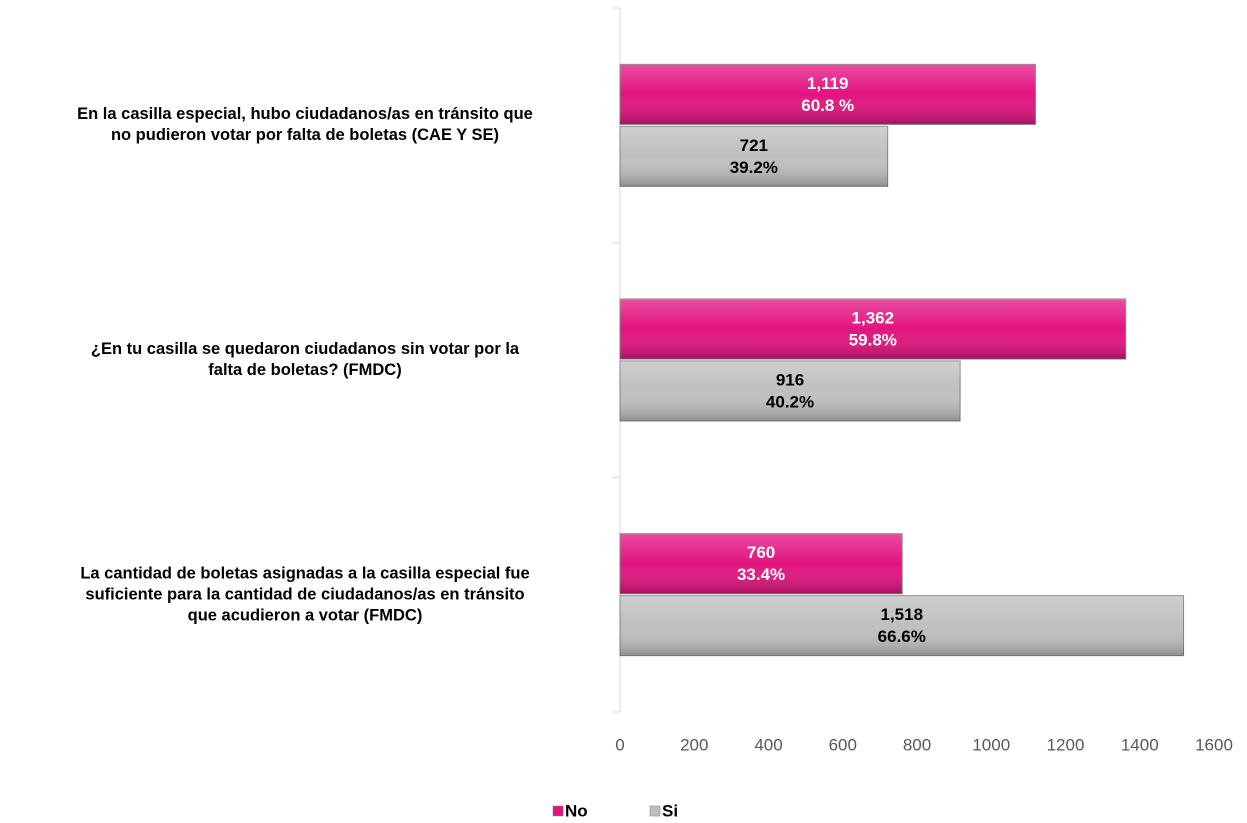 This screenshot has width=1247, height=823. Describe the element at coordinates (991, 744) in the screenshot. I see `x-tick-label: 1000` at that location.